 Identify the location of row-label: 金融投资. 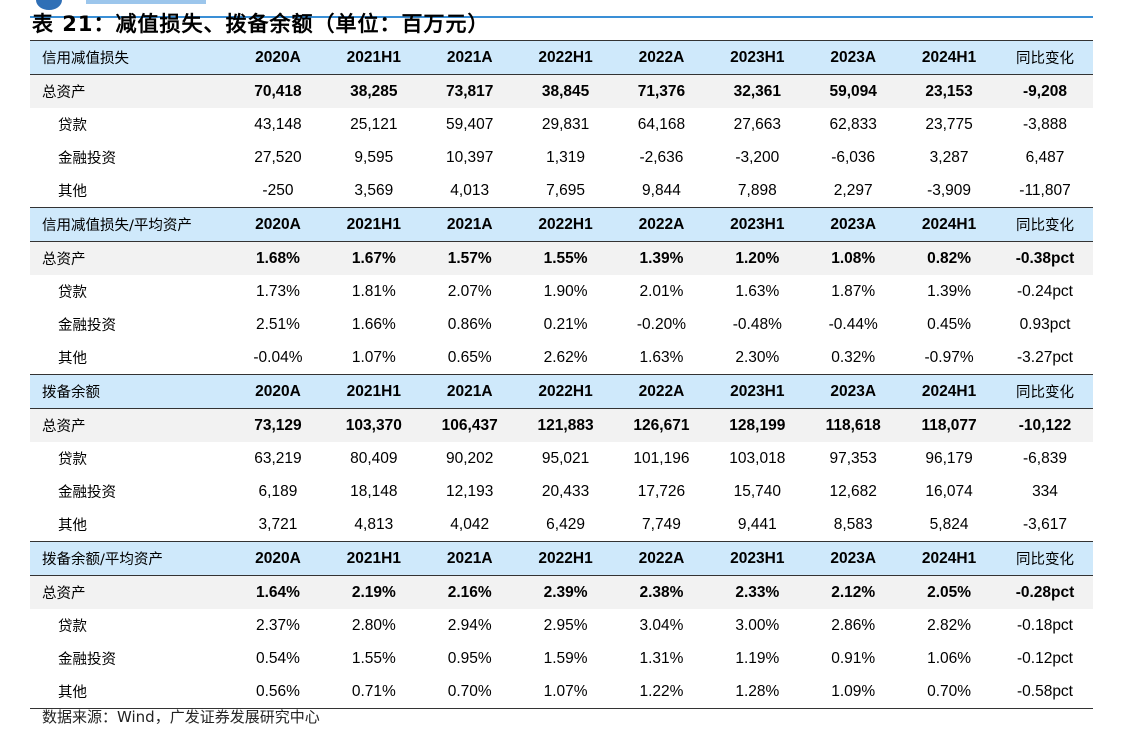
(87, 660).